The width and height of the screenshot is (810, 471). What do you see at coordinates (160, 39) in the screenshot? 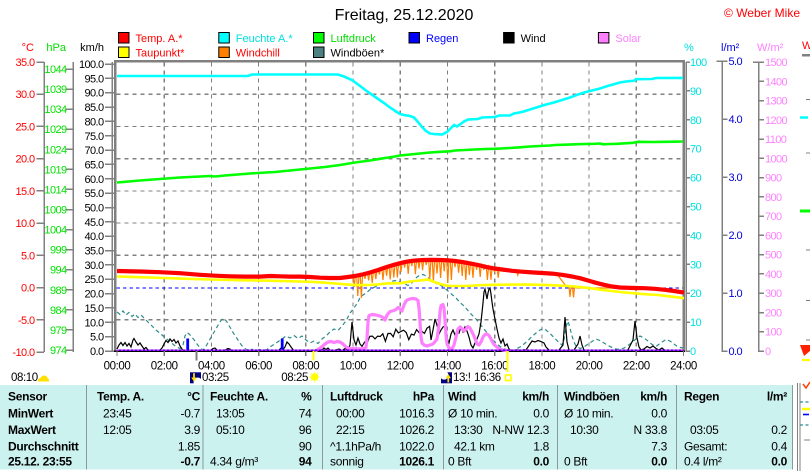
I see `svg-text: Temp. A.*` at bounding box center [160, 39].